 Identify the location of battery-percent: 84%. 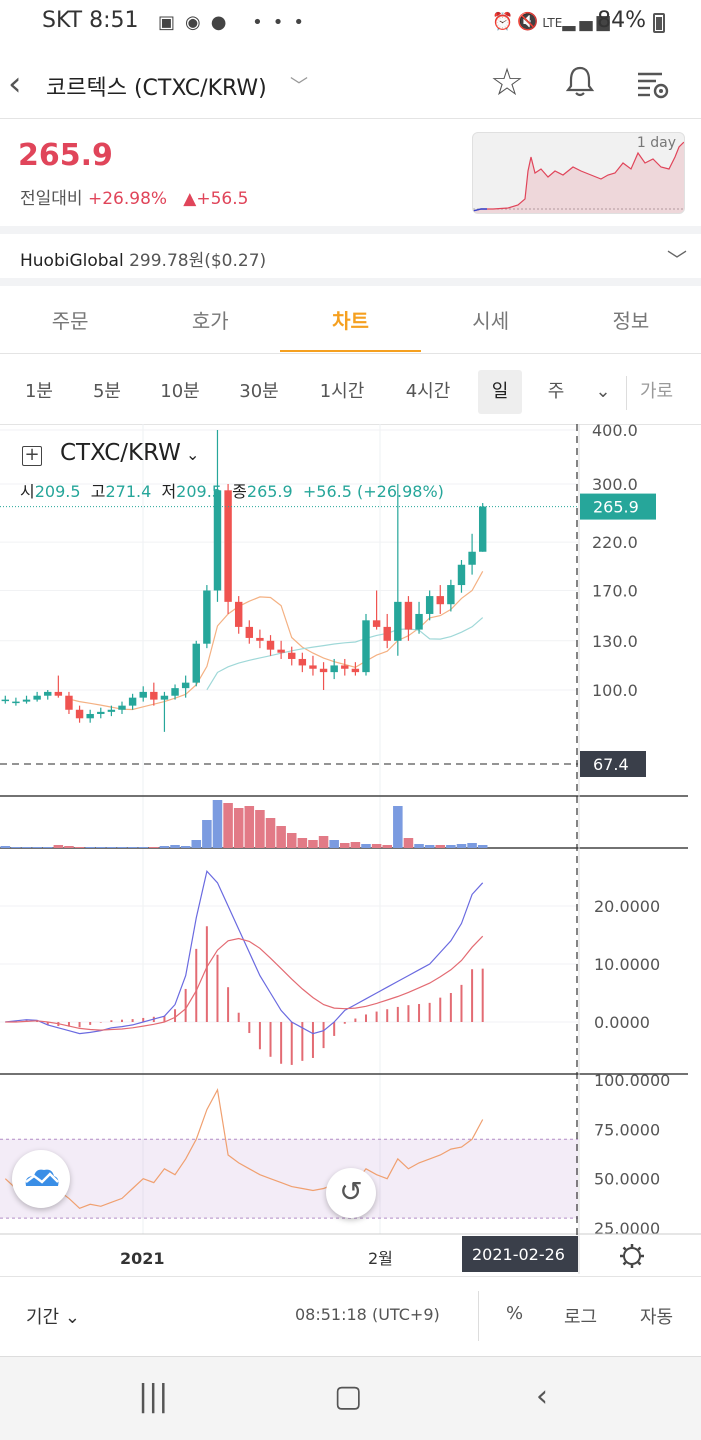
(621, 20).